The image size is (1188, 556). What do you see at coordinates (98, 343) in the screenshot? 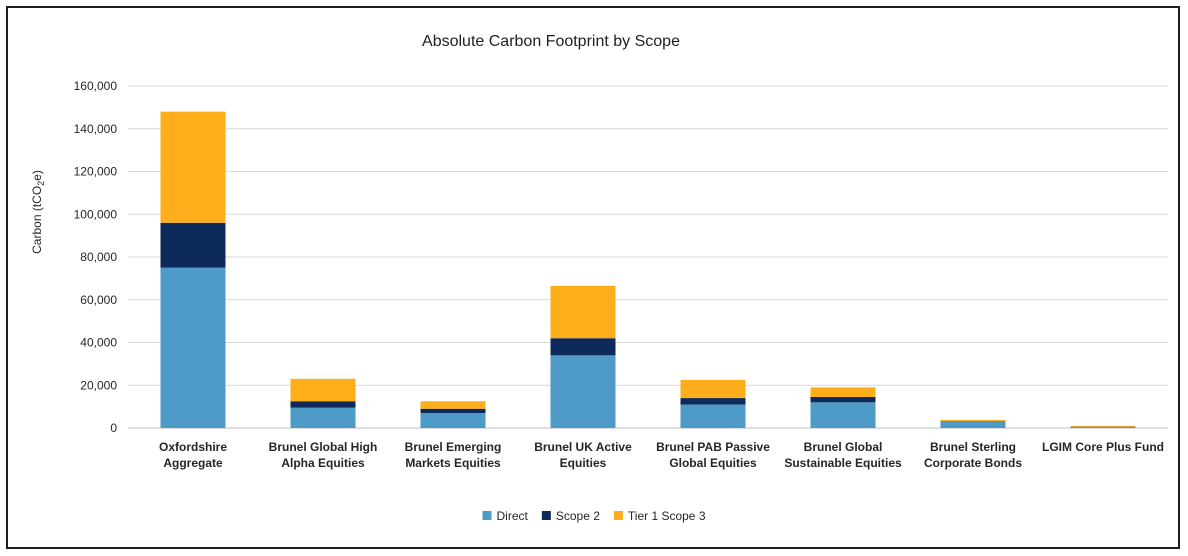
I see `y-tick-label: 40,000` at bounding box center [98, 343].